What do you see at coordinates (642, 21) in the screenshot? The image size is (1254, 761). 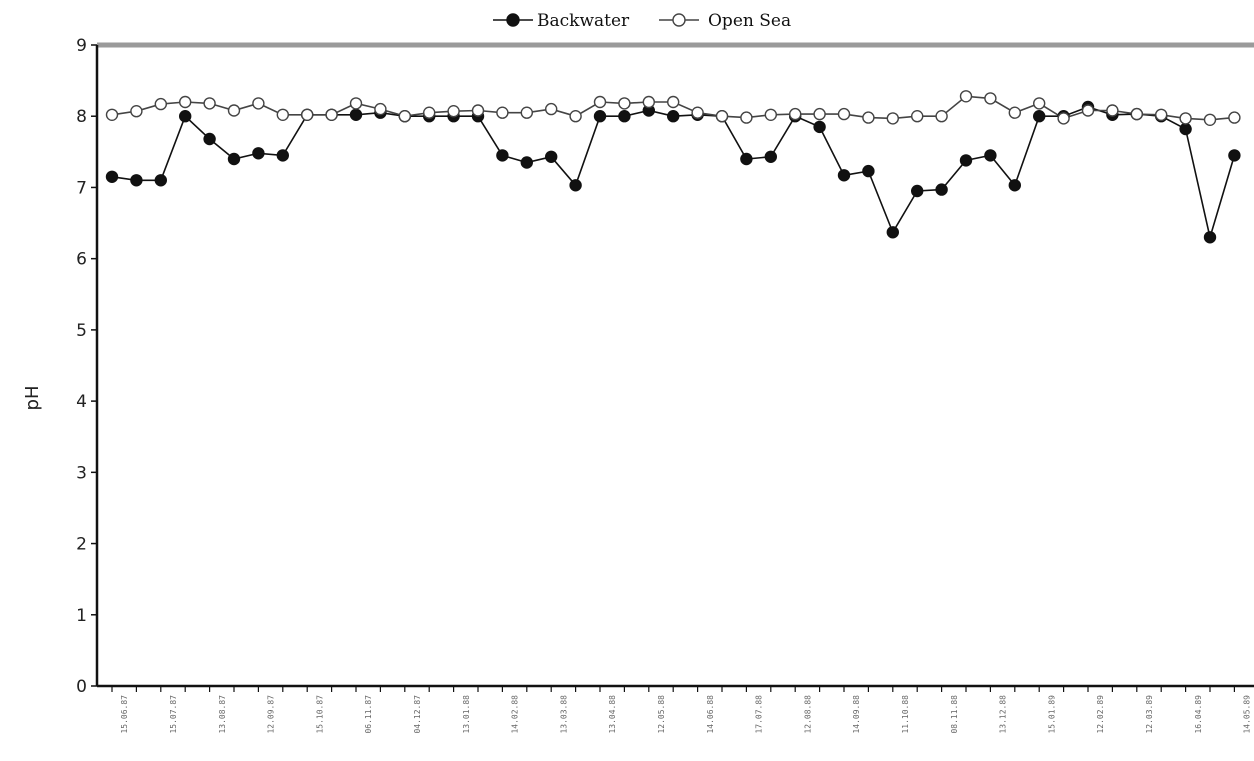 I see `legend: Backwater Open Sea` at bounding box center [642, 21].